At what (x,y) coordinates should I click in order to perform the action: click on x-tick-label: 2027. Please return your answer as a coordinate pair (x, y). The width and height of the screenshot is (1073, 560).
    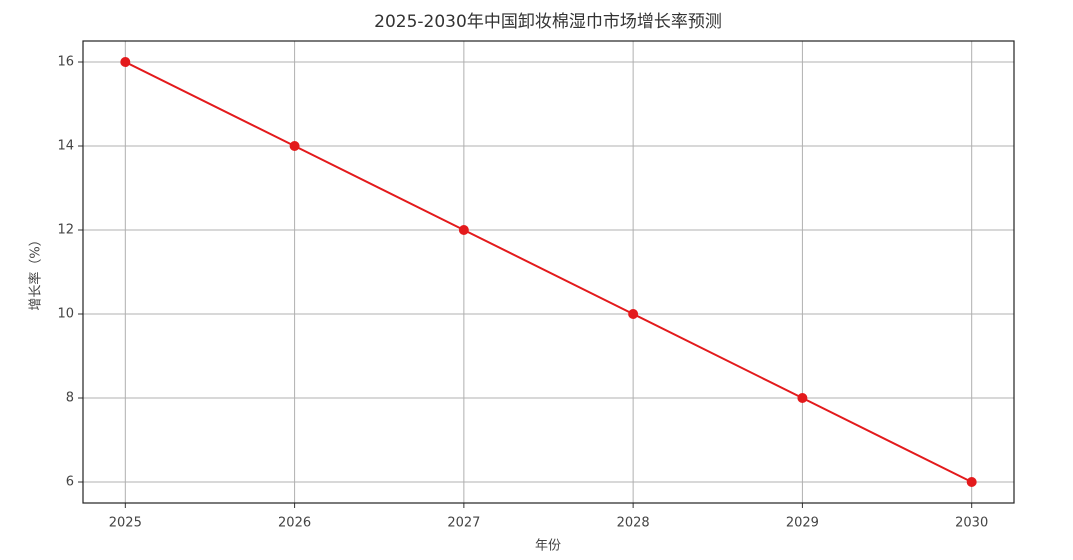
    Looking at the image, I should click on (463, 523).